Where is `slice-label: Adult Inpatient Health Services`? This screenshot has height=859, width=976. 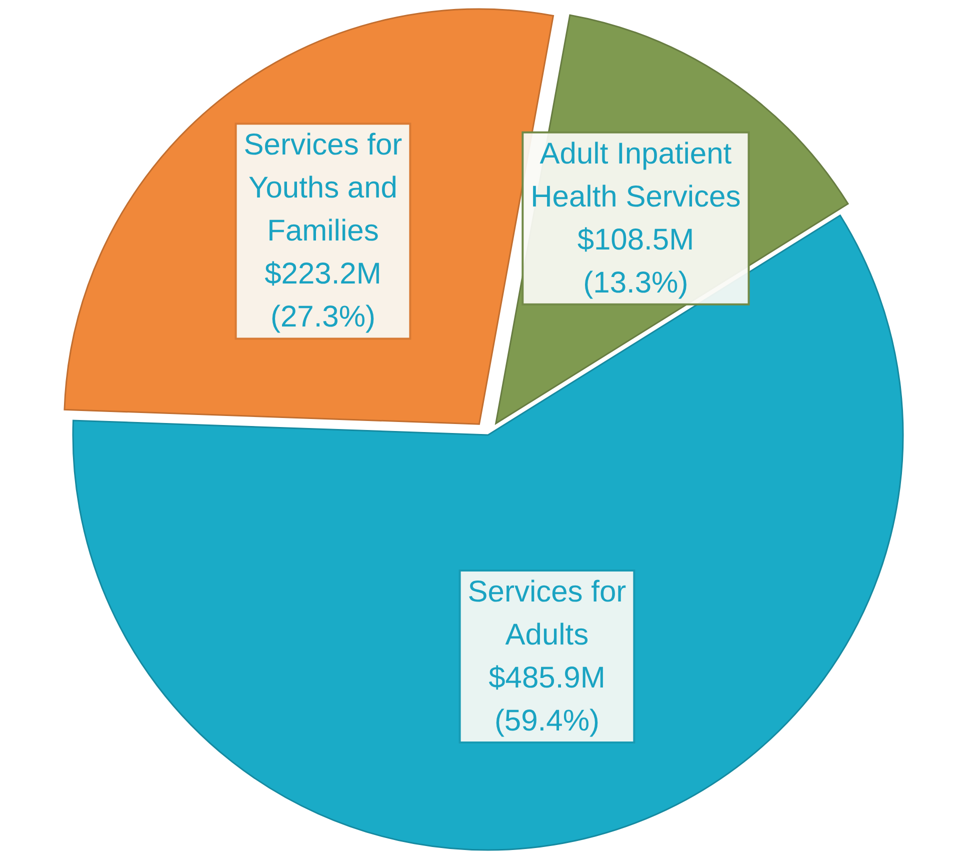 slice-label: Adult Inpatient Health Services is located at coordinates (635, 175).